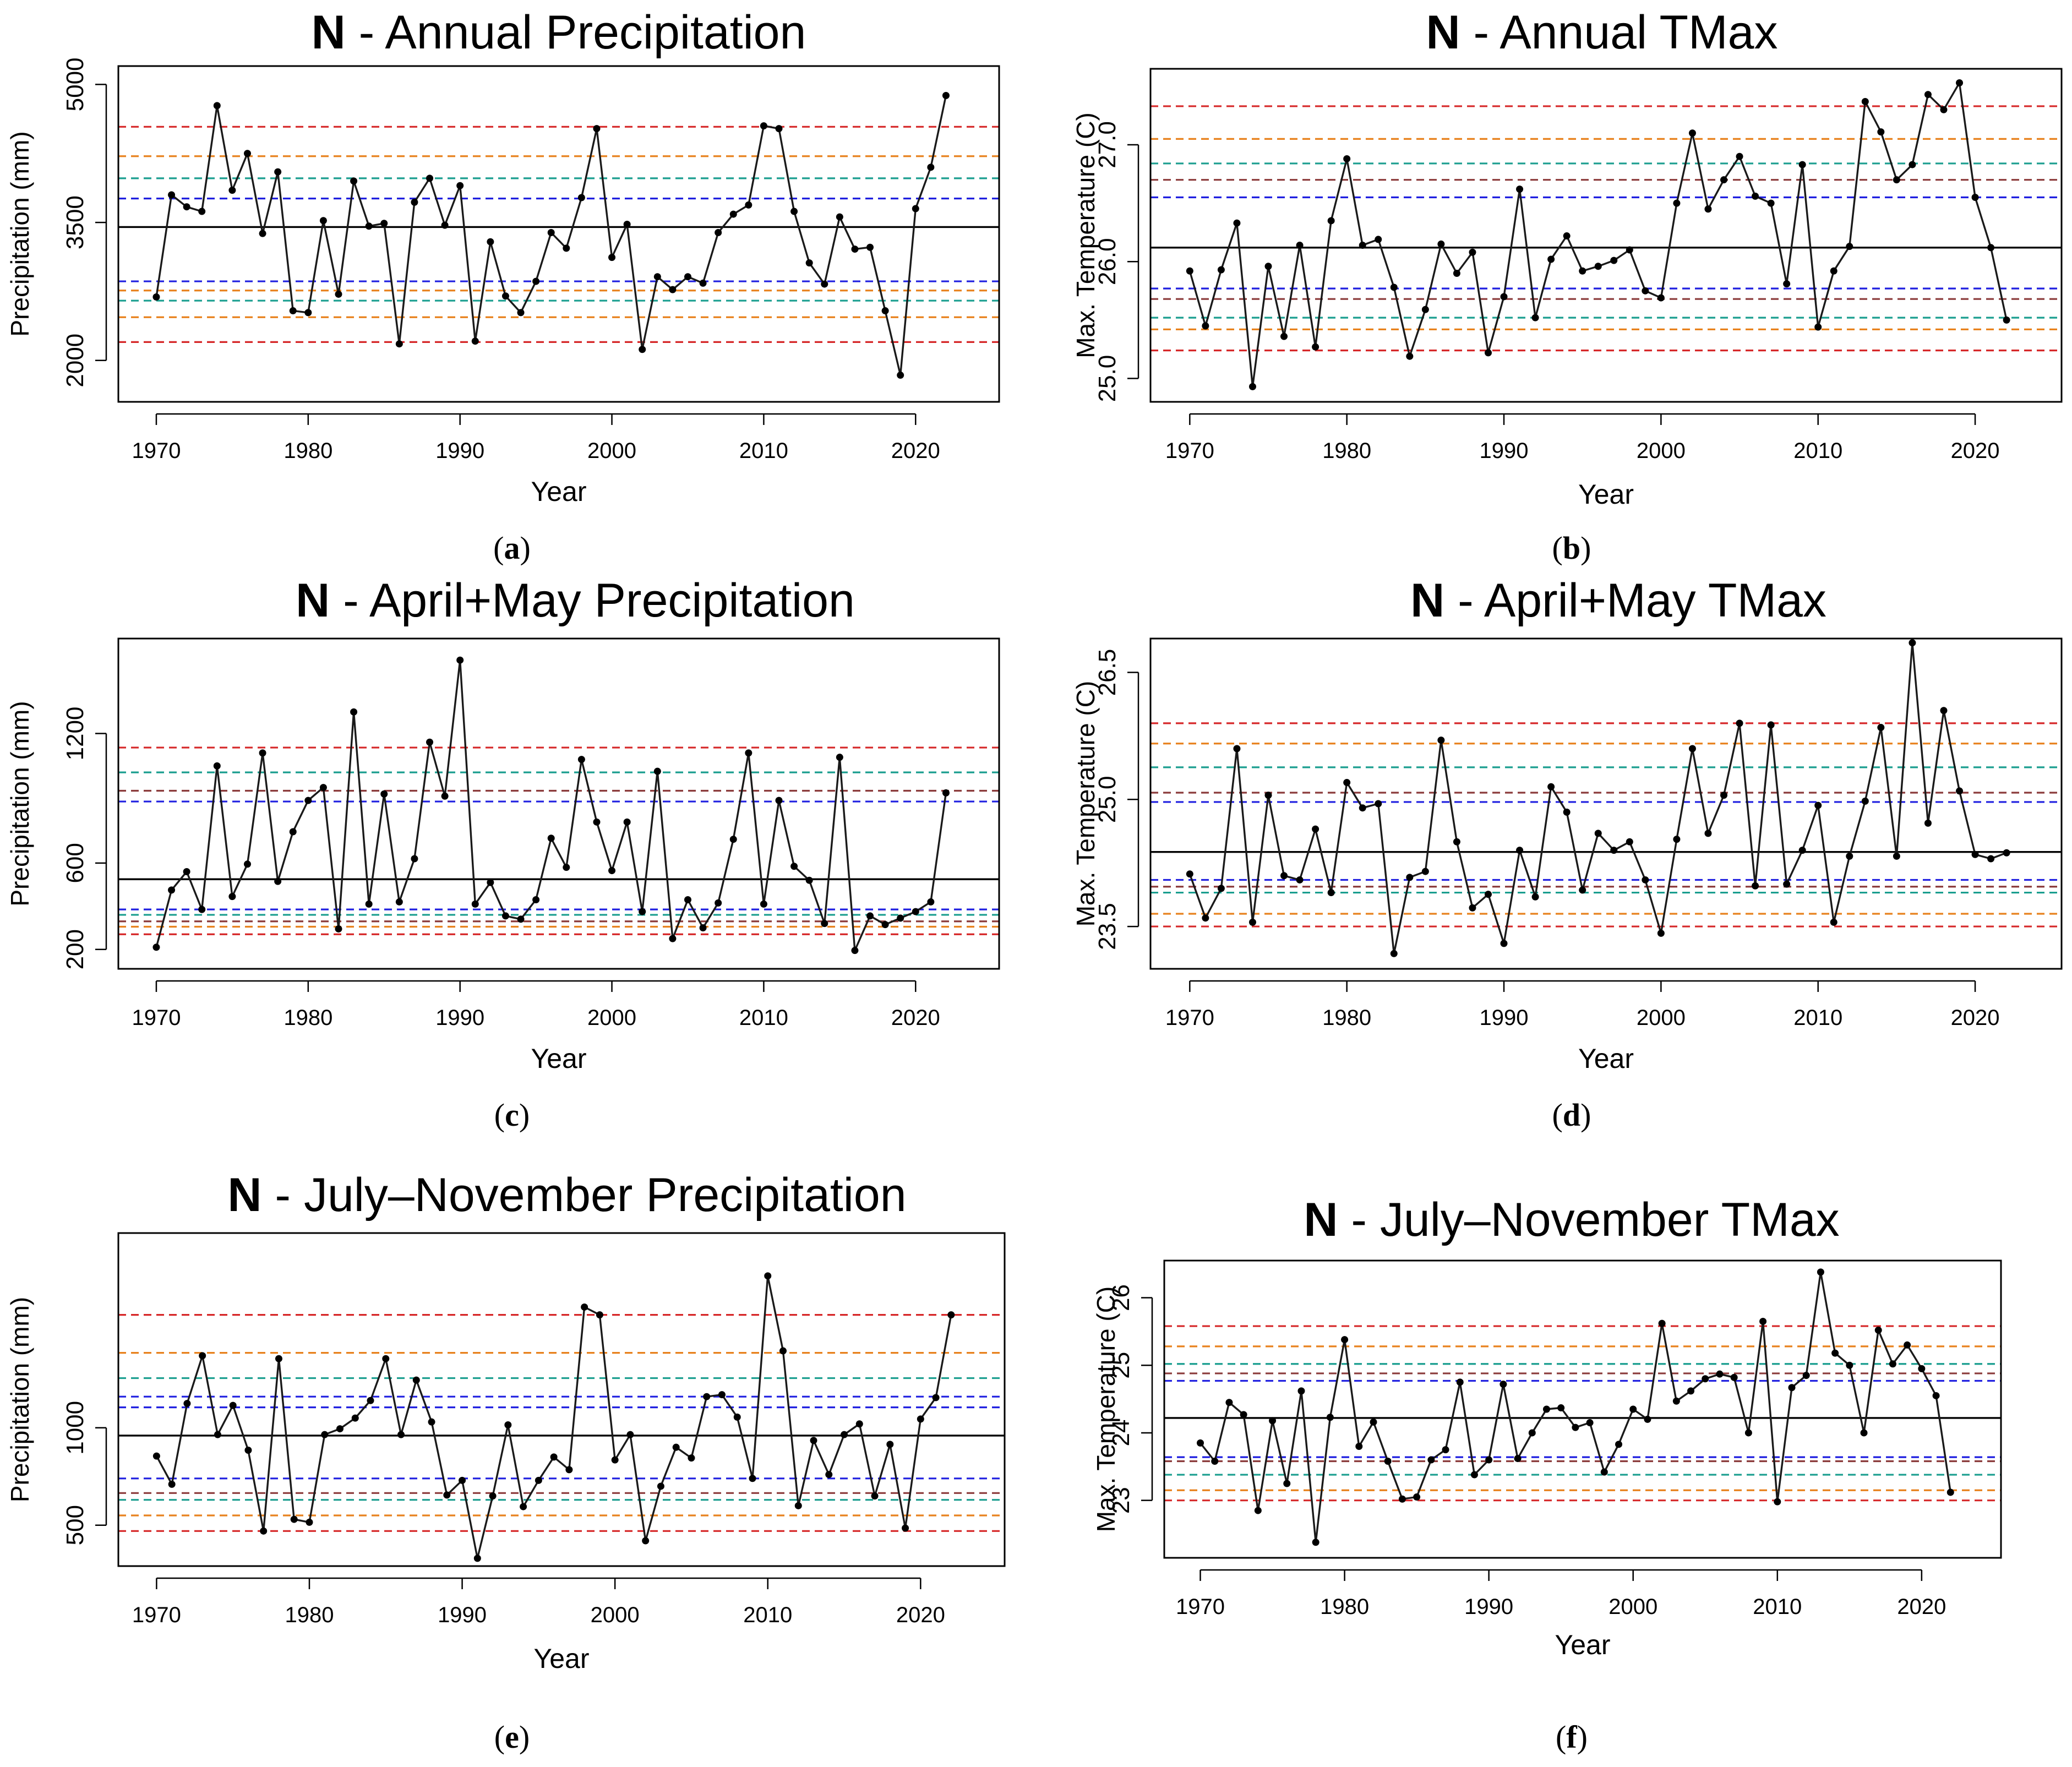 The width and height of the screenshot is (2072, 1767). Describe the element at coordinates (1344, 1607) in the screenshot. I see `x-tick-label: 1980` at that location.